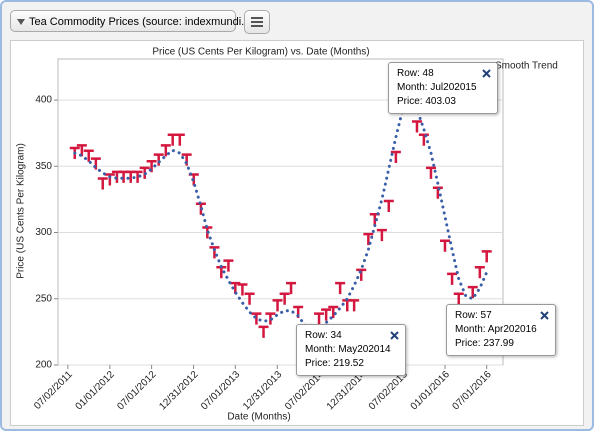 The height and width of the screenshot is (431, 594). Describe the element at coordinates (484, 343) in the screenshot. I see `tooltip-price: Price: 237.99` at that location.